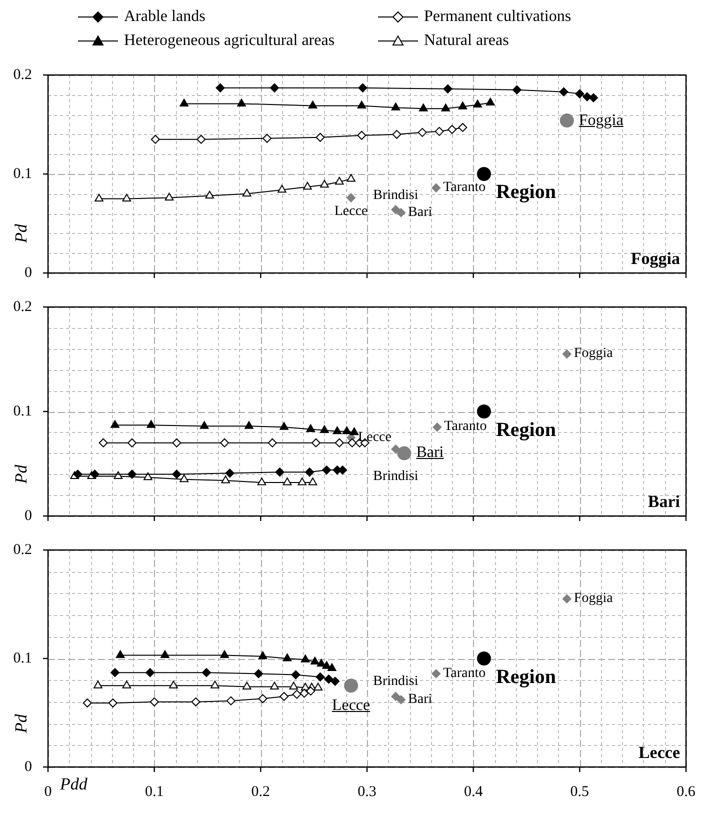 This screenshot has height=817, width=702. What do you see at coordinates (686, 792) in the screenshot?
I see `x-tick-label: 0.6` at bounding box center [686, 792].